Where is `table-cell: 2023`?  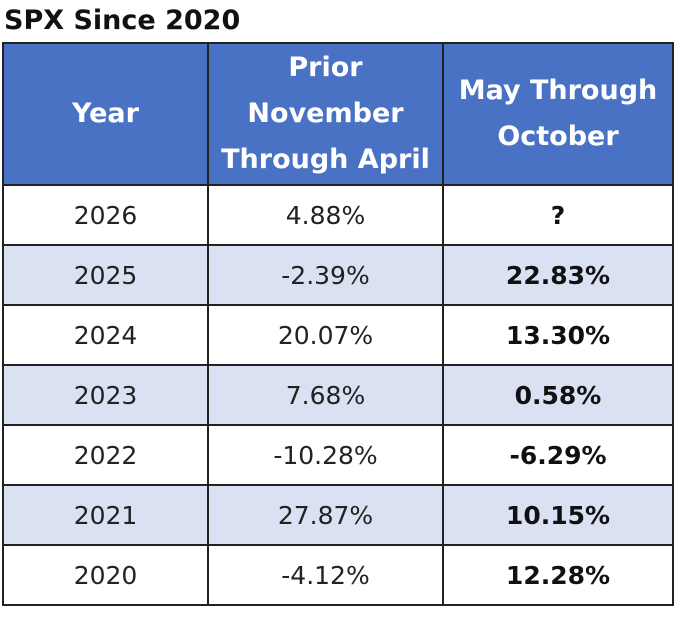 table-cell: 2023 is located at coordinates (105, 395).